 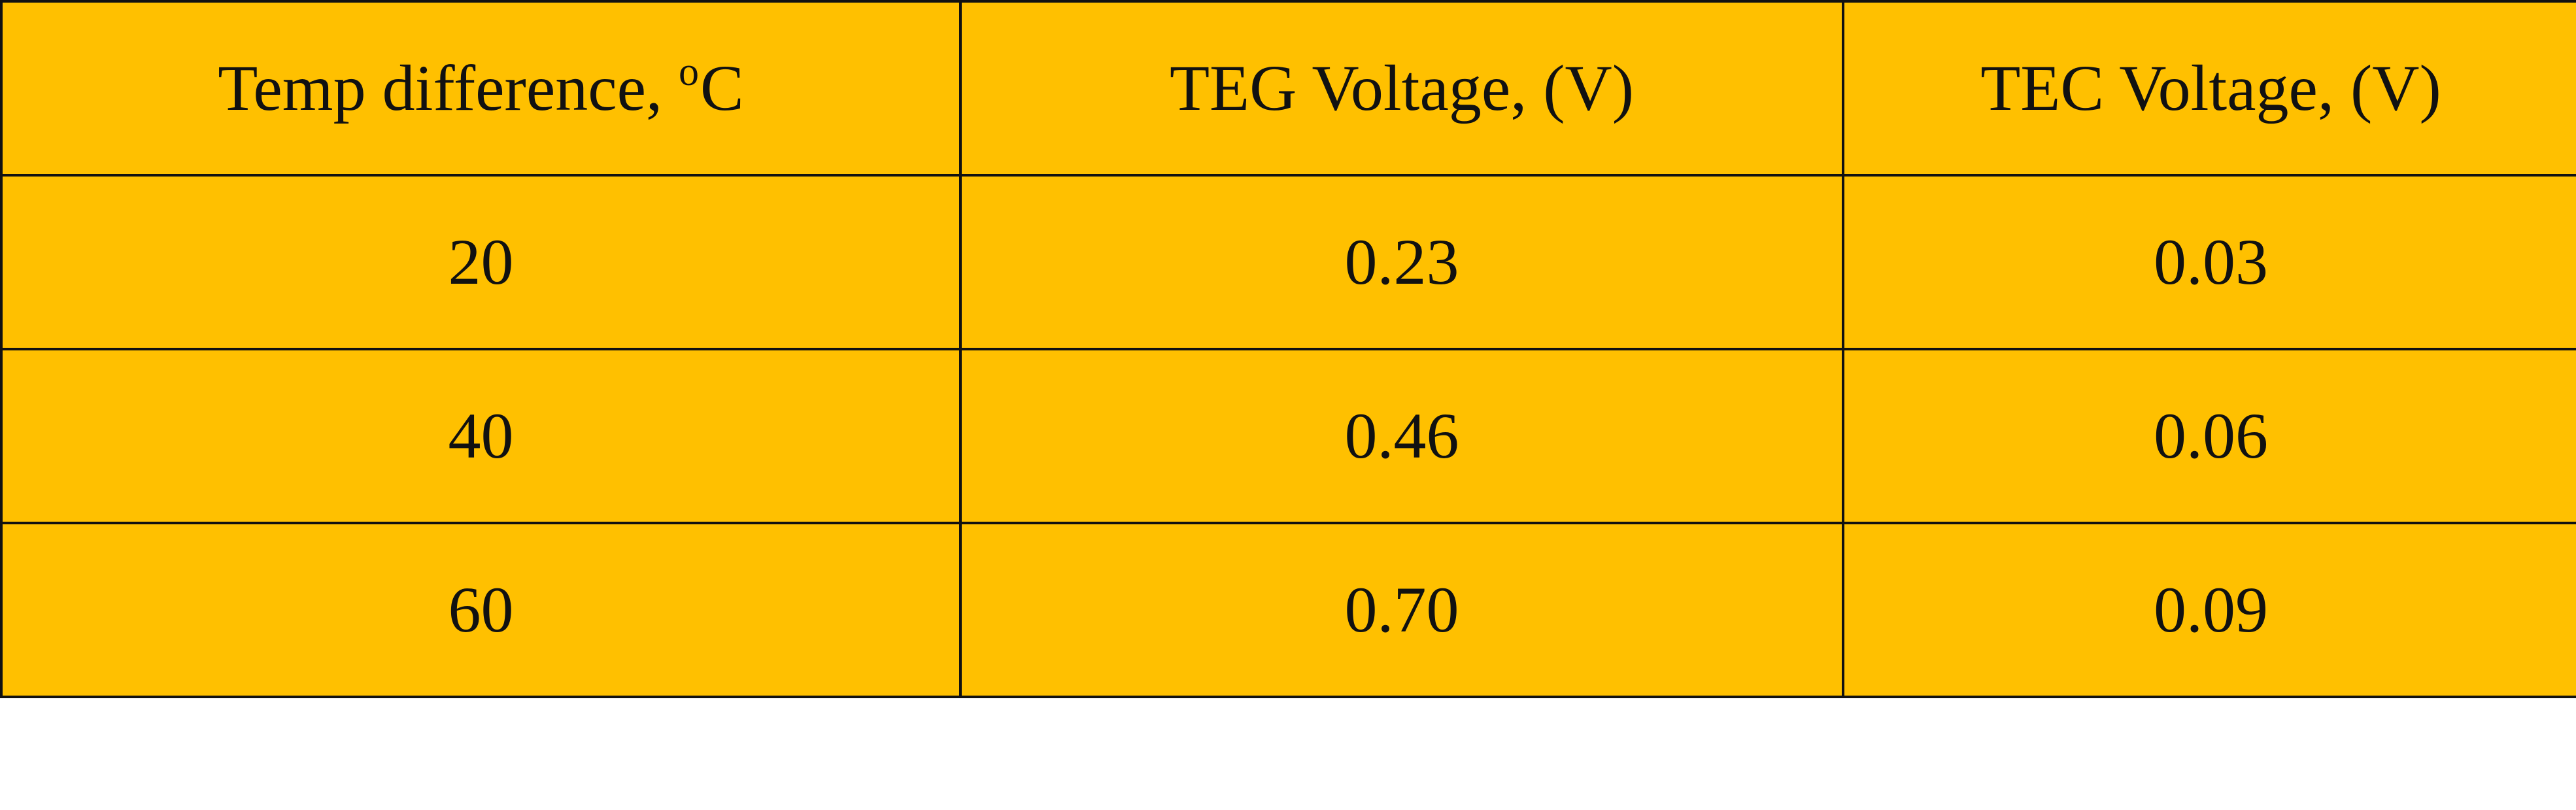 I want to click on header-temp-unit: C, so click(x=722, y=88).